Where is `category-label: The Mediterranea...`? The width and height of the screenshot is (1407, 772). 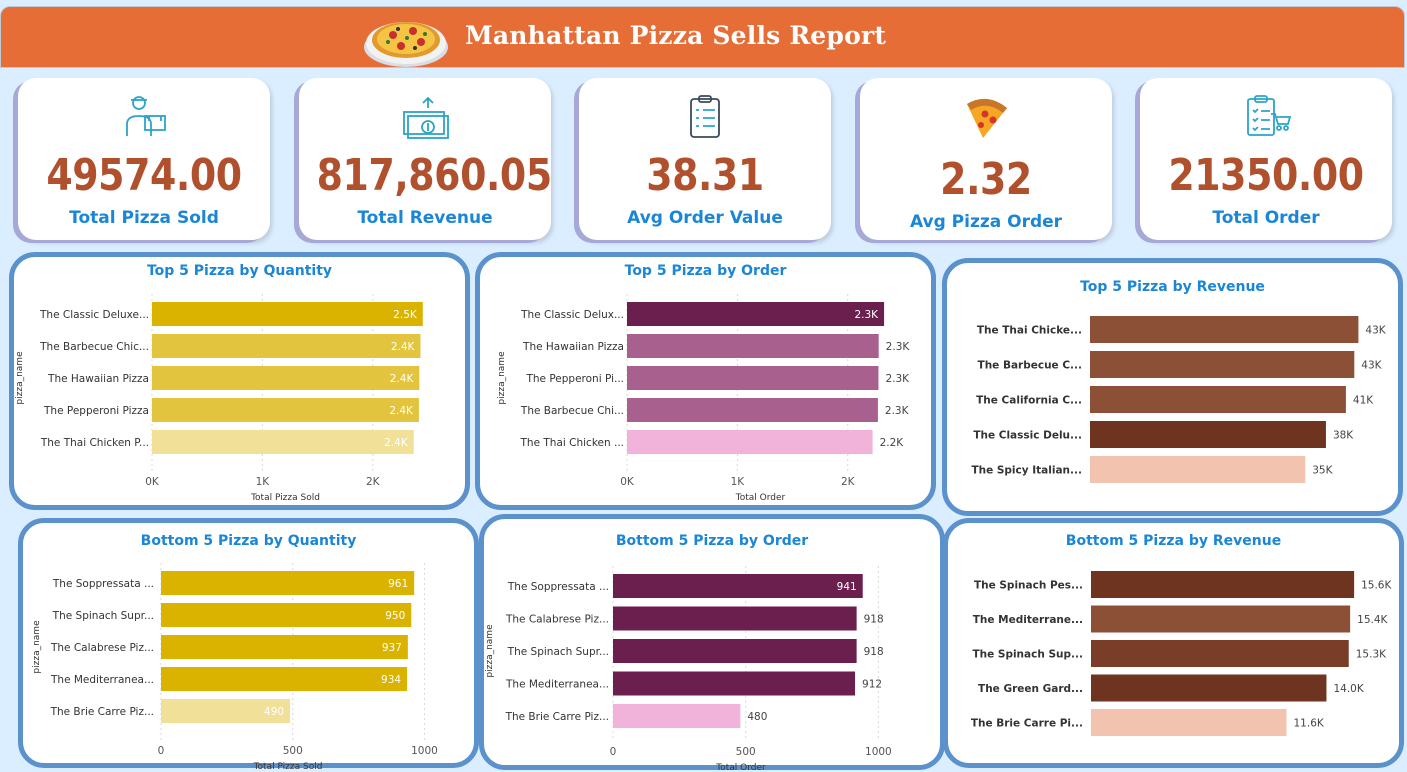
category-label: The Mediterranea... is located at coordinates (557, 685).